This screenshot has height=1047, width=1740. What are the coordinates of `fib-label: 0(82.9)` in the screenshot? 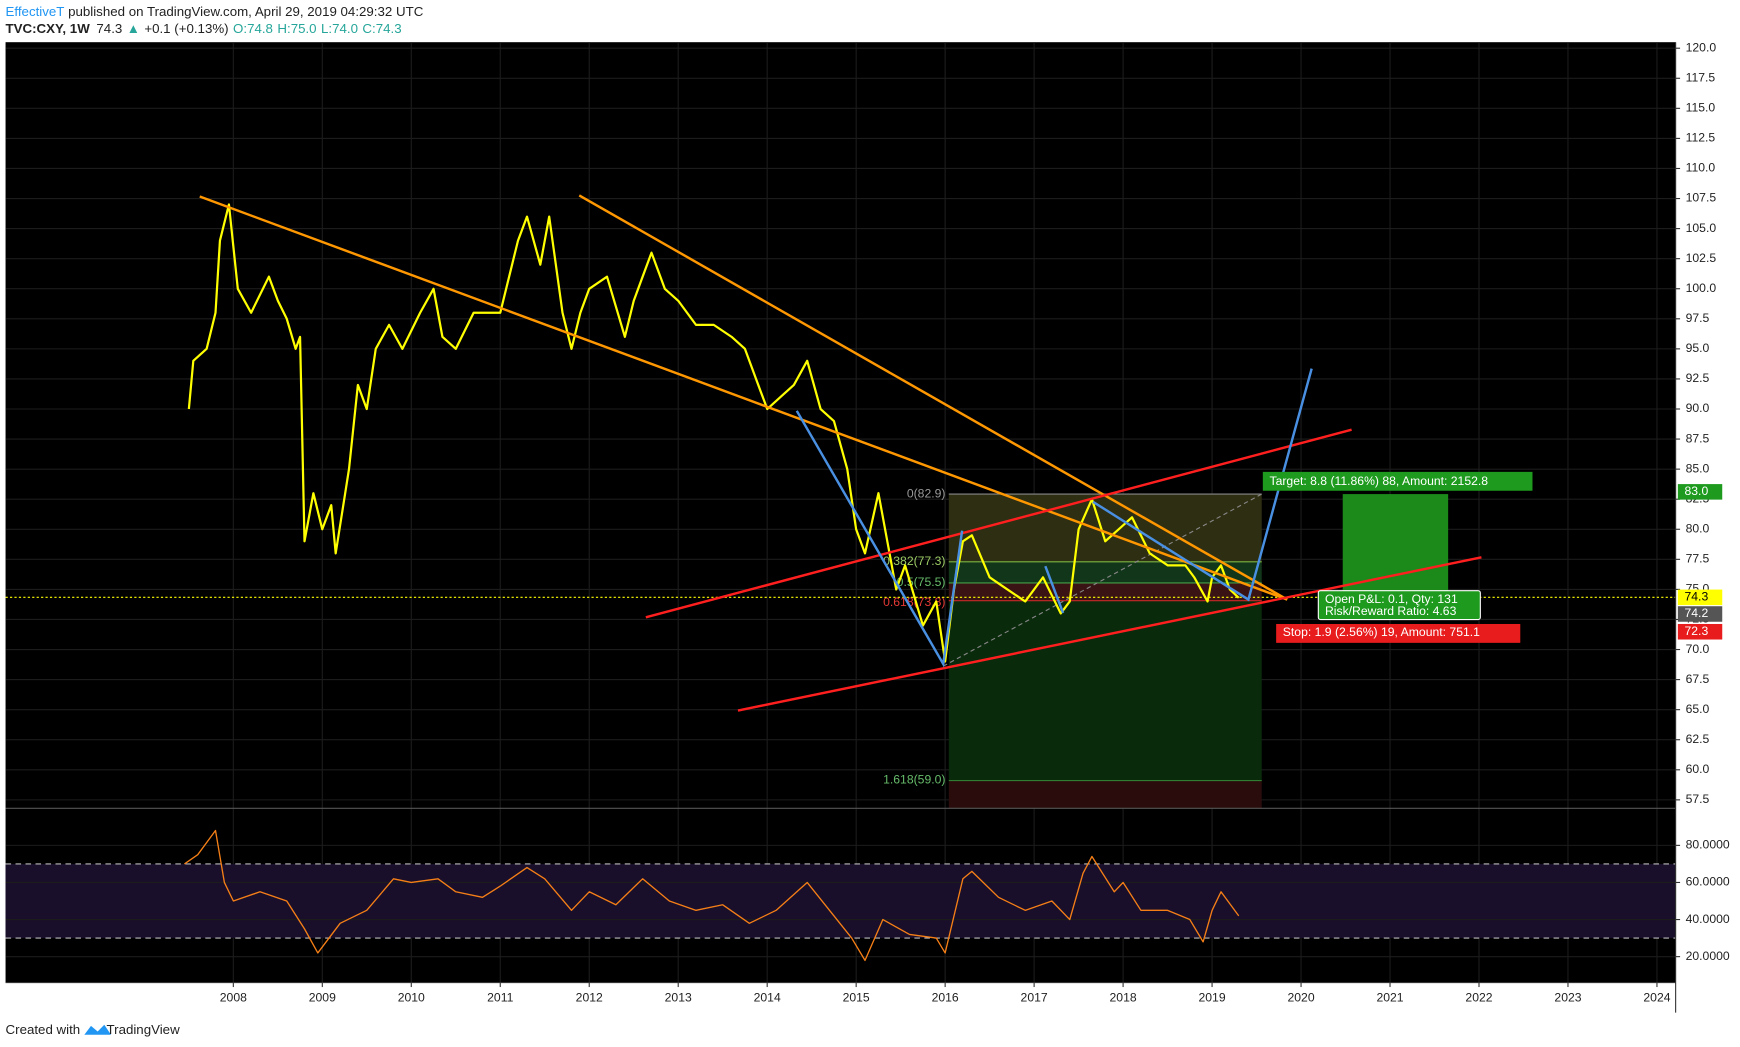 It's located at (926, 493).